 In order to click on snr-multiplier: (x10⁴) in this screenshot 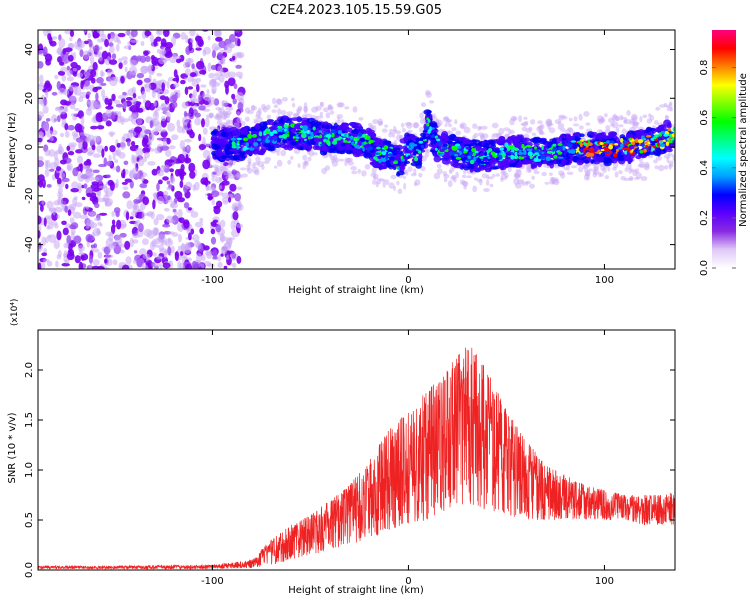, I will do `click(15, 312)`.